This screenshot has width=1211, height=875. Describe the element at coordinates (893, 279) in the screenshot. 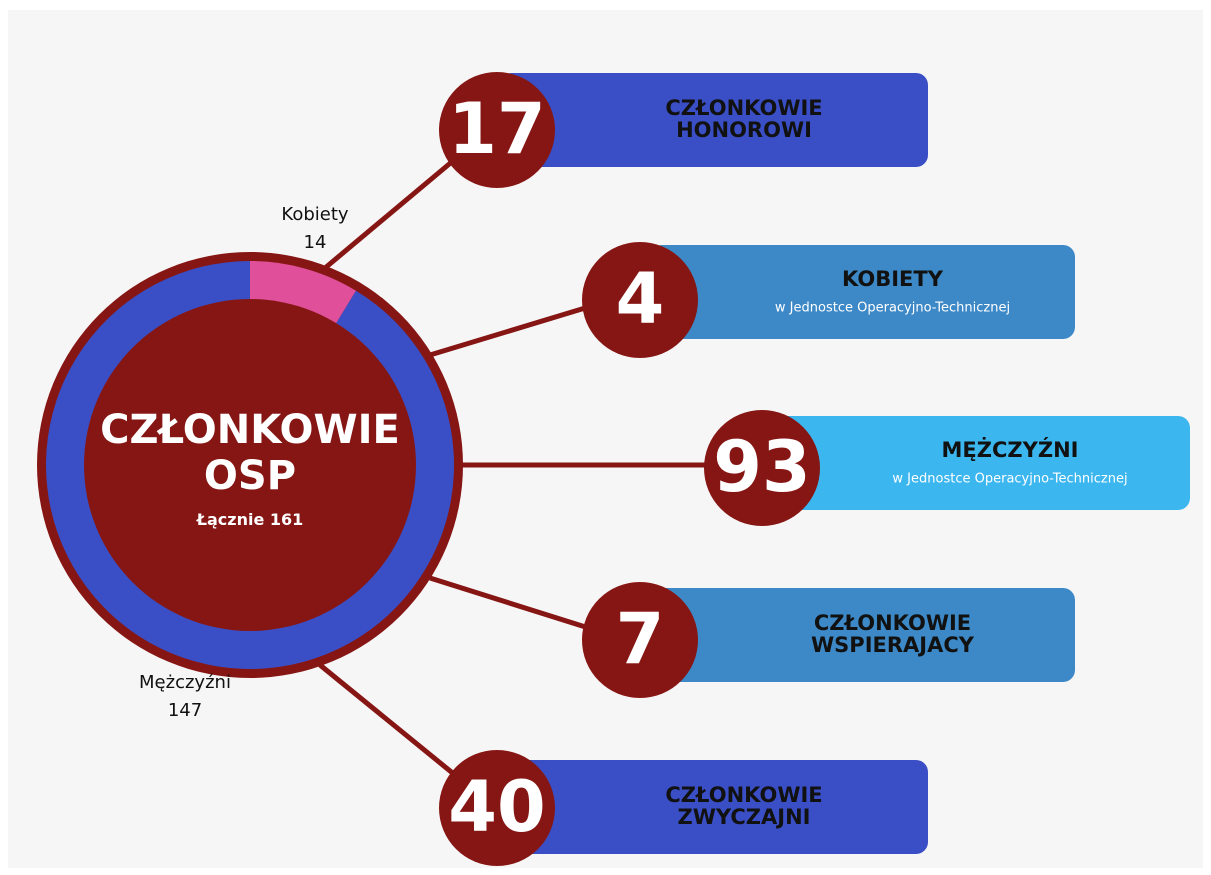

I see `item-title: KOBIETY` at that location.